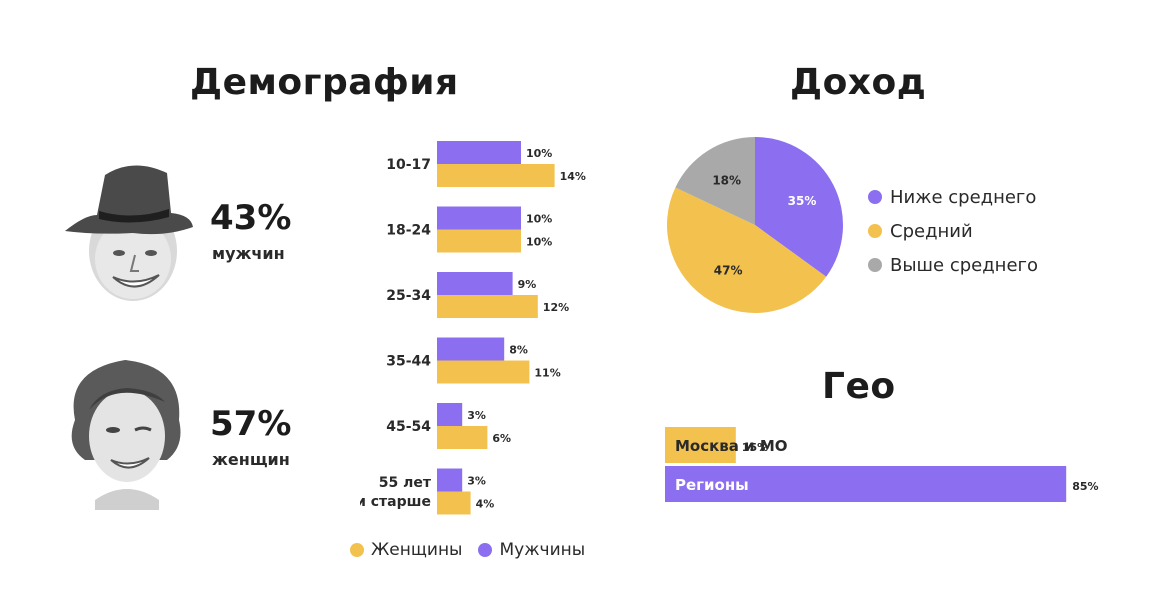 This screenshot has height=601, width=1171. I want to click on women-share-value: 57%, so click(251, 424).